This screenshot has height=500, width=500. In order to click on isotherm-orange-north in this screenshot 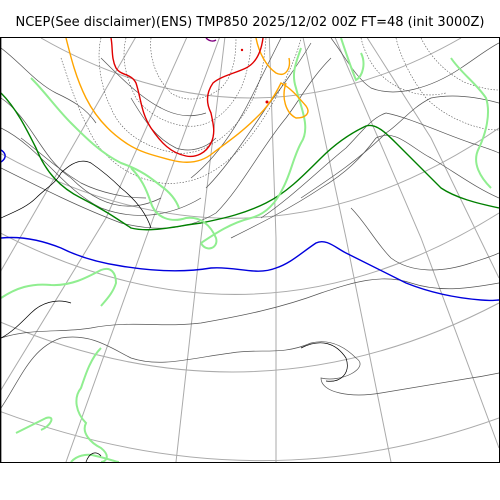, I will do `click(273, 56)`.